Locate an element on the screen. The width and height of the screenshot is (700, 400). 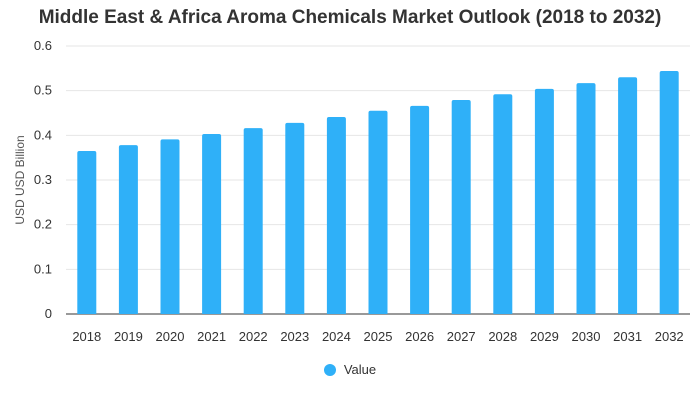
x-tick-label: 2019 is located at coordinates (128, 336).